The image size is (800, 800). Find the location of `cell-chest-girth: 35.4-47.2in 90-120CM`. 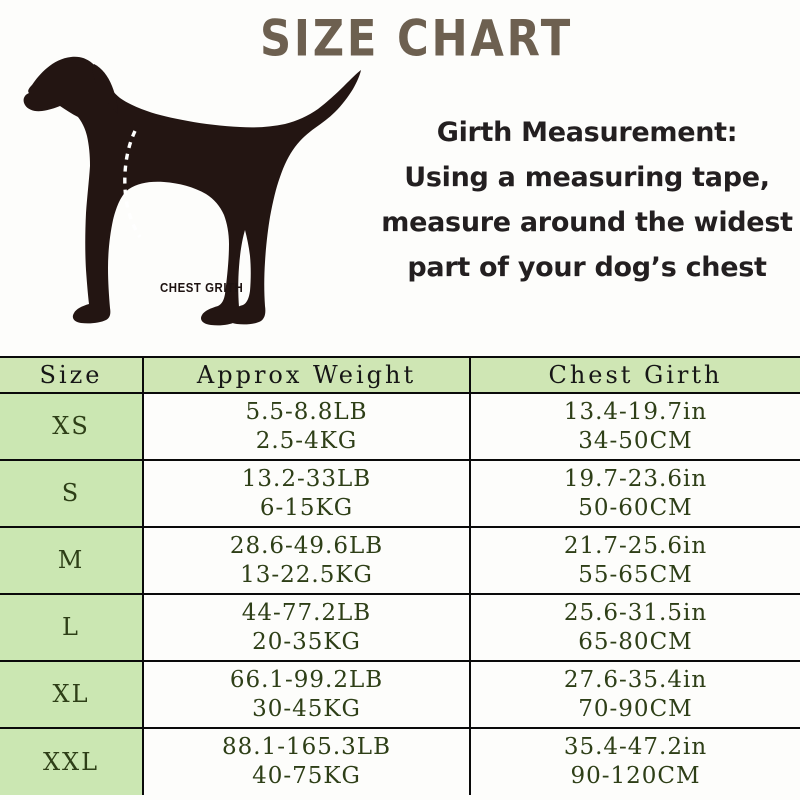

cell-chest-girth: 35.4-47.2in 90-120CM is located at coordinates (635, 761).